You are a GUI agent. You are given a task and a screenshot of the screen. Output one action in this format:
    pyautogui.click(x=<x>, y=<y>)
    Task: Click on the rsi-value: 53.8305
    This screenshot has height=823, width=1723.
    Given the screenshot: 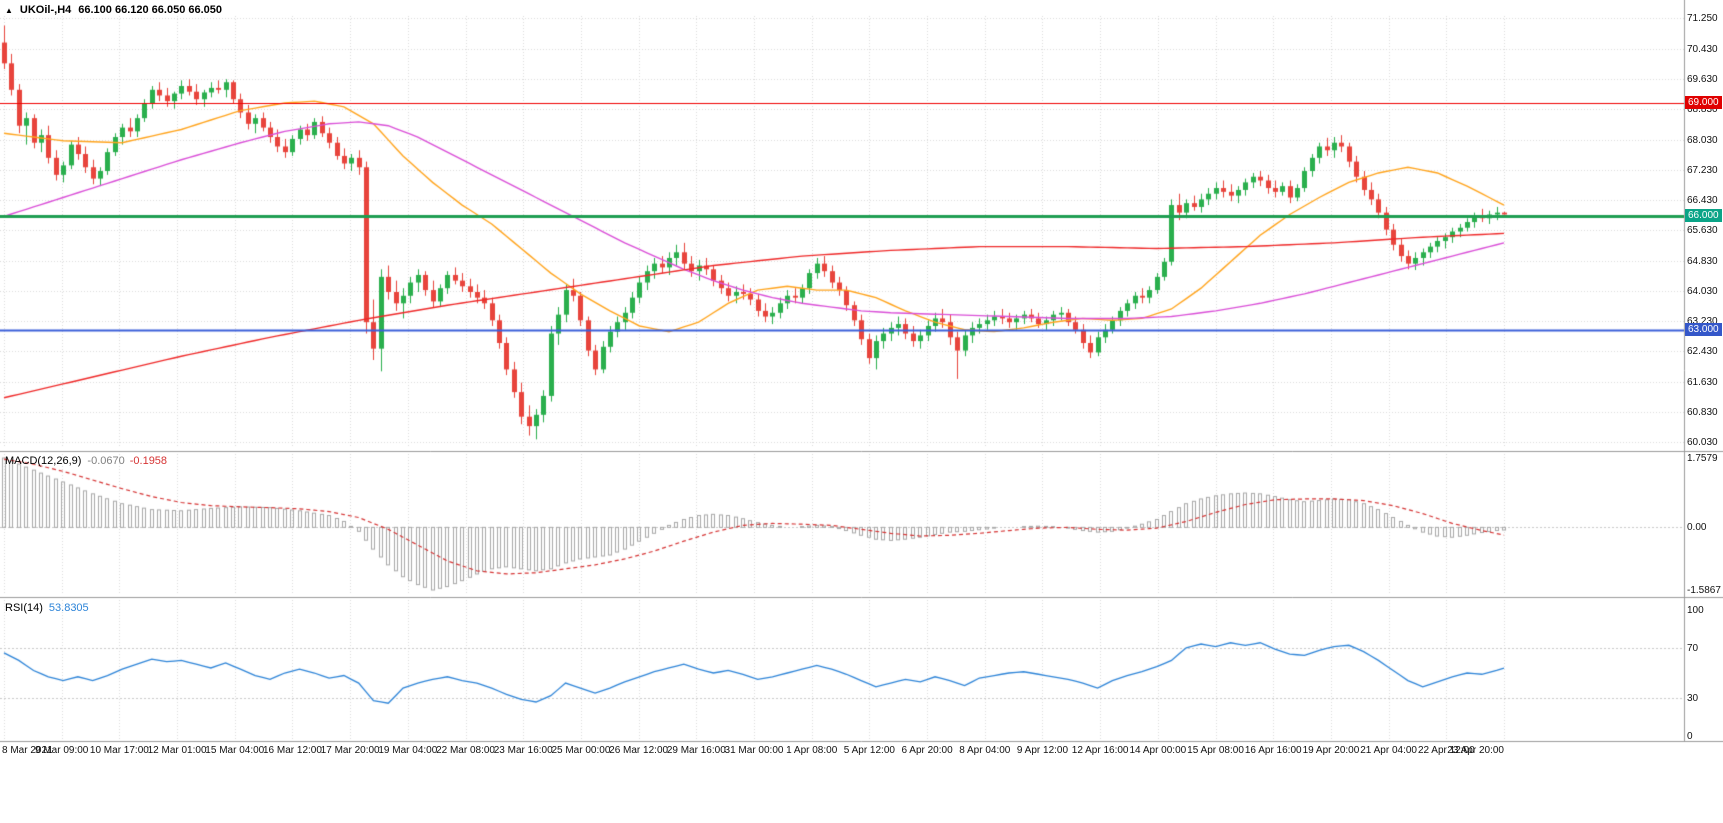 What is the action you would take?
    pyautogui.click(x=68, y=608)
    